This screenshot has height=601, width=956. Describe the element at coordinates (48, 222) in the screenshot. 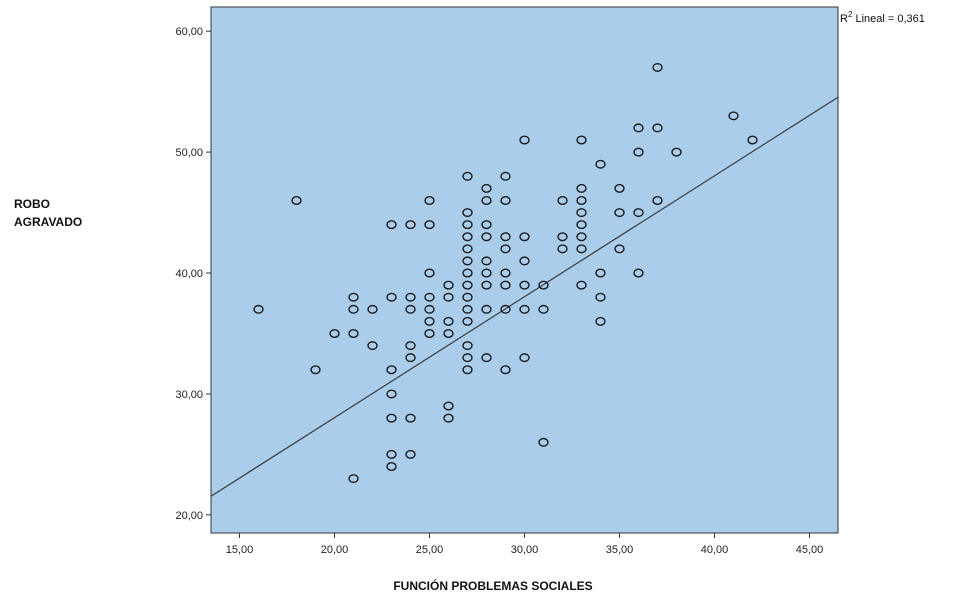

I see `y-axis-title-line-2: AGRAVADO` at that location.